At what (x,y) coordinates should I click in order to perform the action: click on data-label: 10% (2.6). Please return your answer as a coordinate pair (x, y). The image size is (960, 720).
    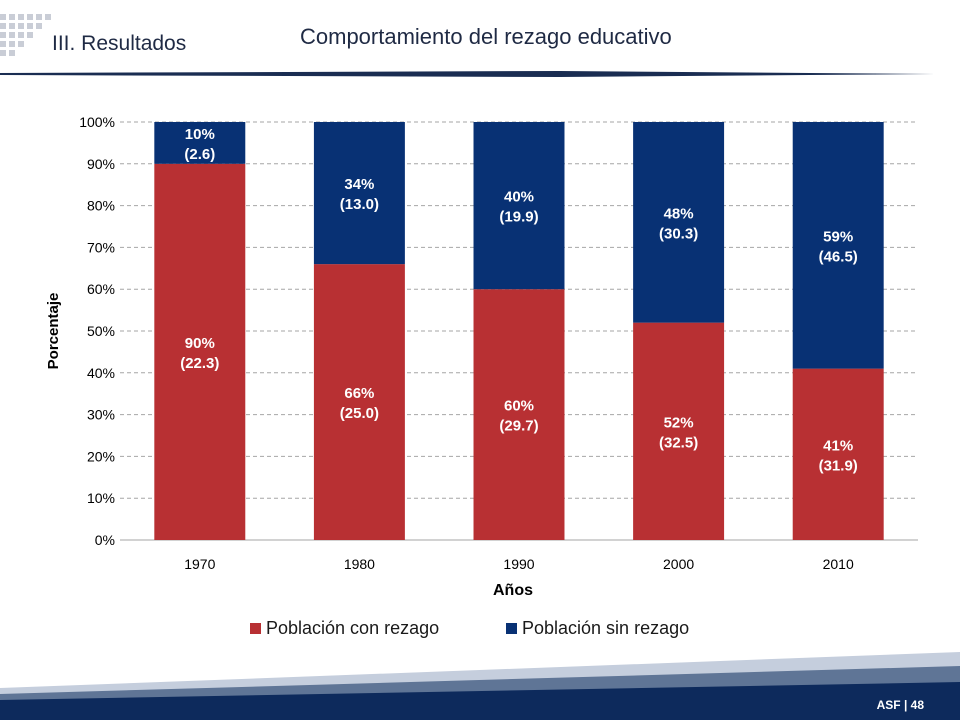
    Looking at the image, I should click on (199, 144).